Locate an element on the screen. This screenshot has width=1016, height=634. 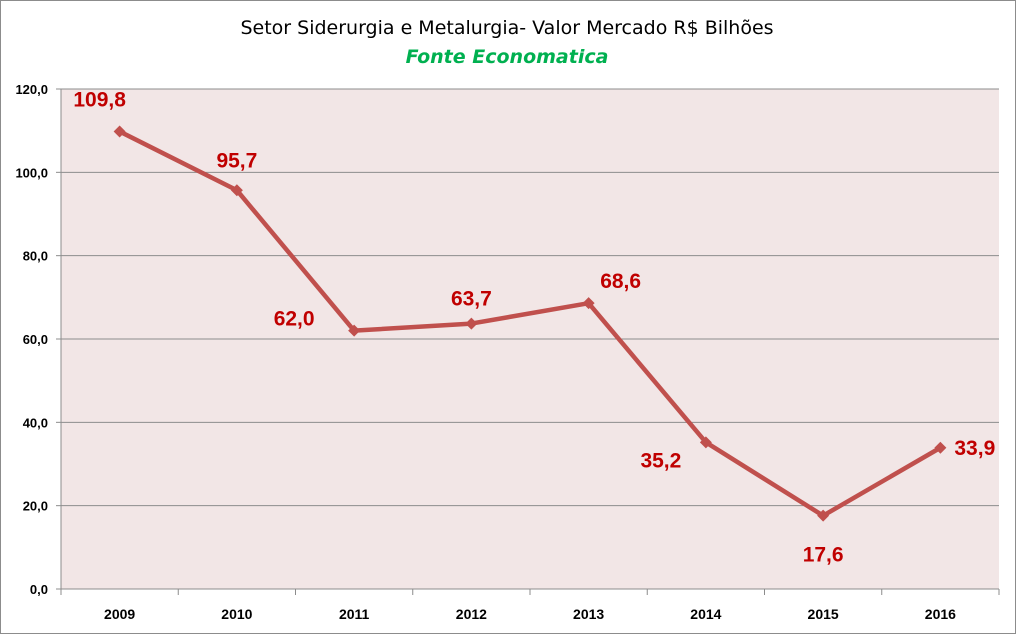
y-tick-label: 120,0 is located at coordinates (31, 89).